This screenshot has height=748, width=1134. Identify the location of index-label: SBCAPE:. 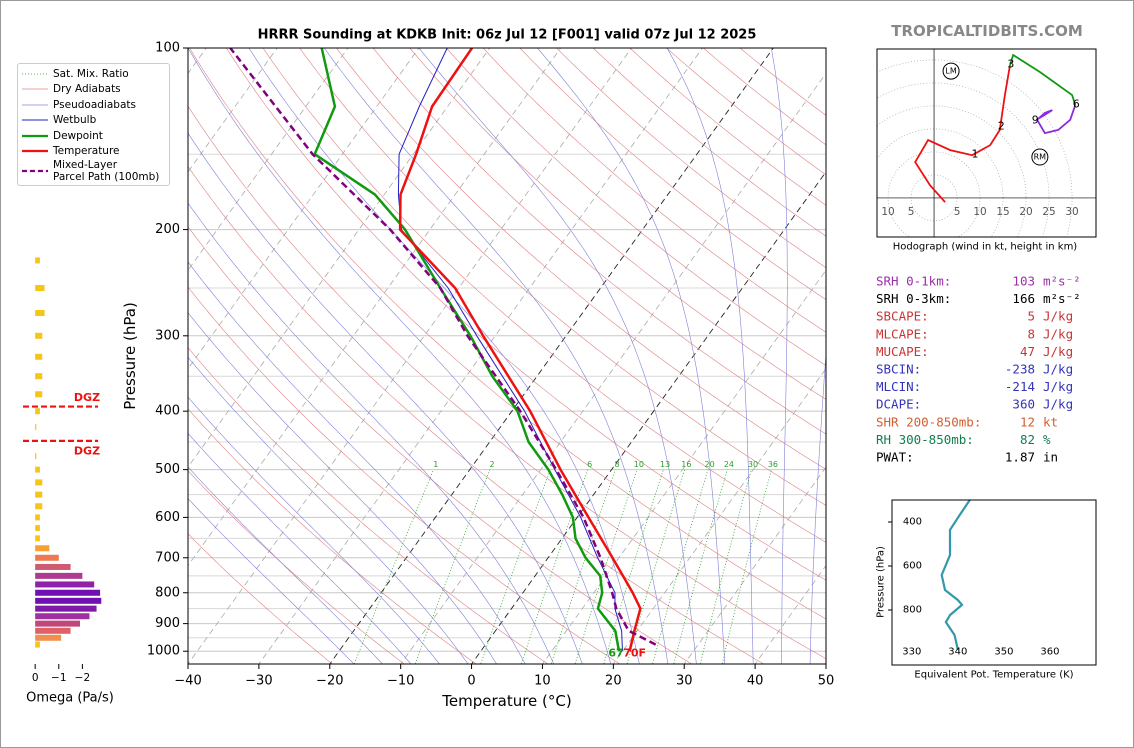
(902, 316).